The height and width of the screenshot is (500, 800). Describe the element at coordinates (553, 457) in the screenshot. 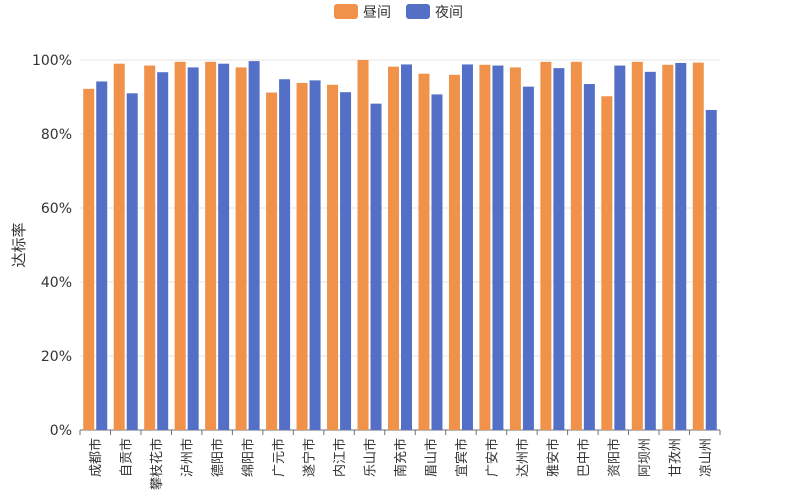

I see `x-tick-label: 雅安市` at that location.